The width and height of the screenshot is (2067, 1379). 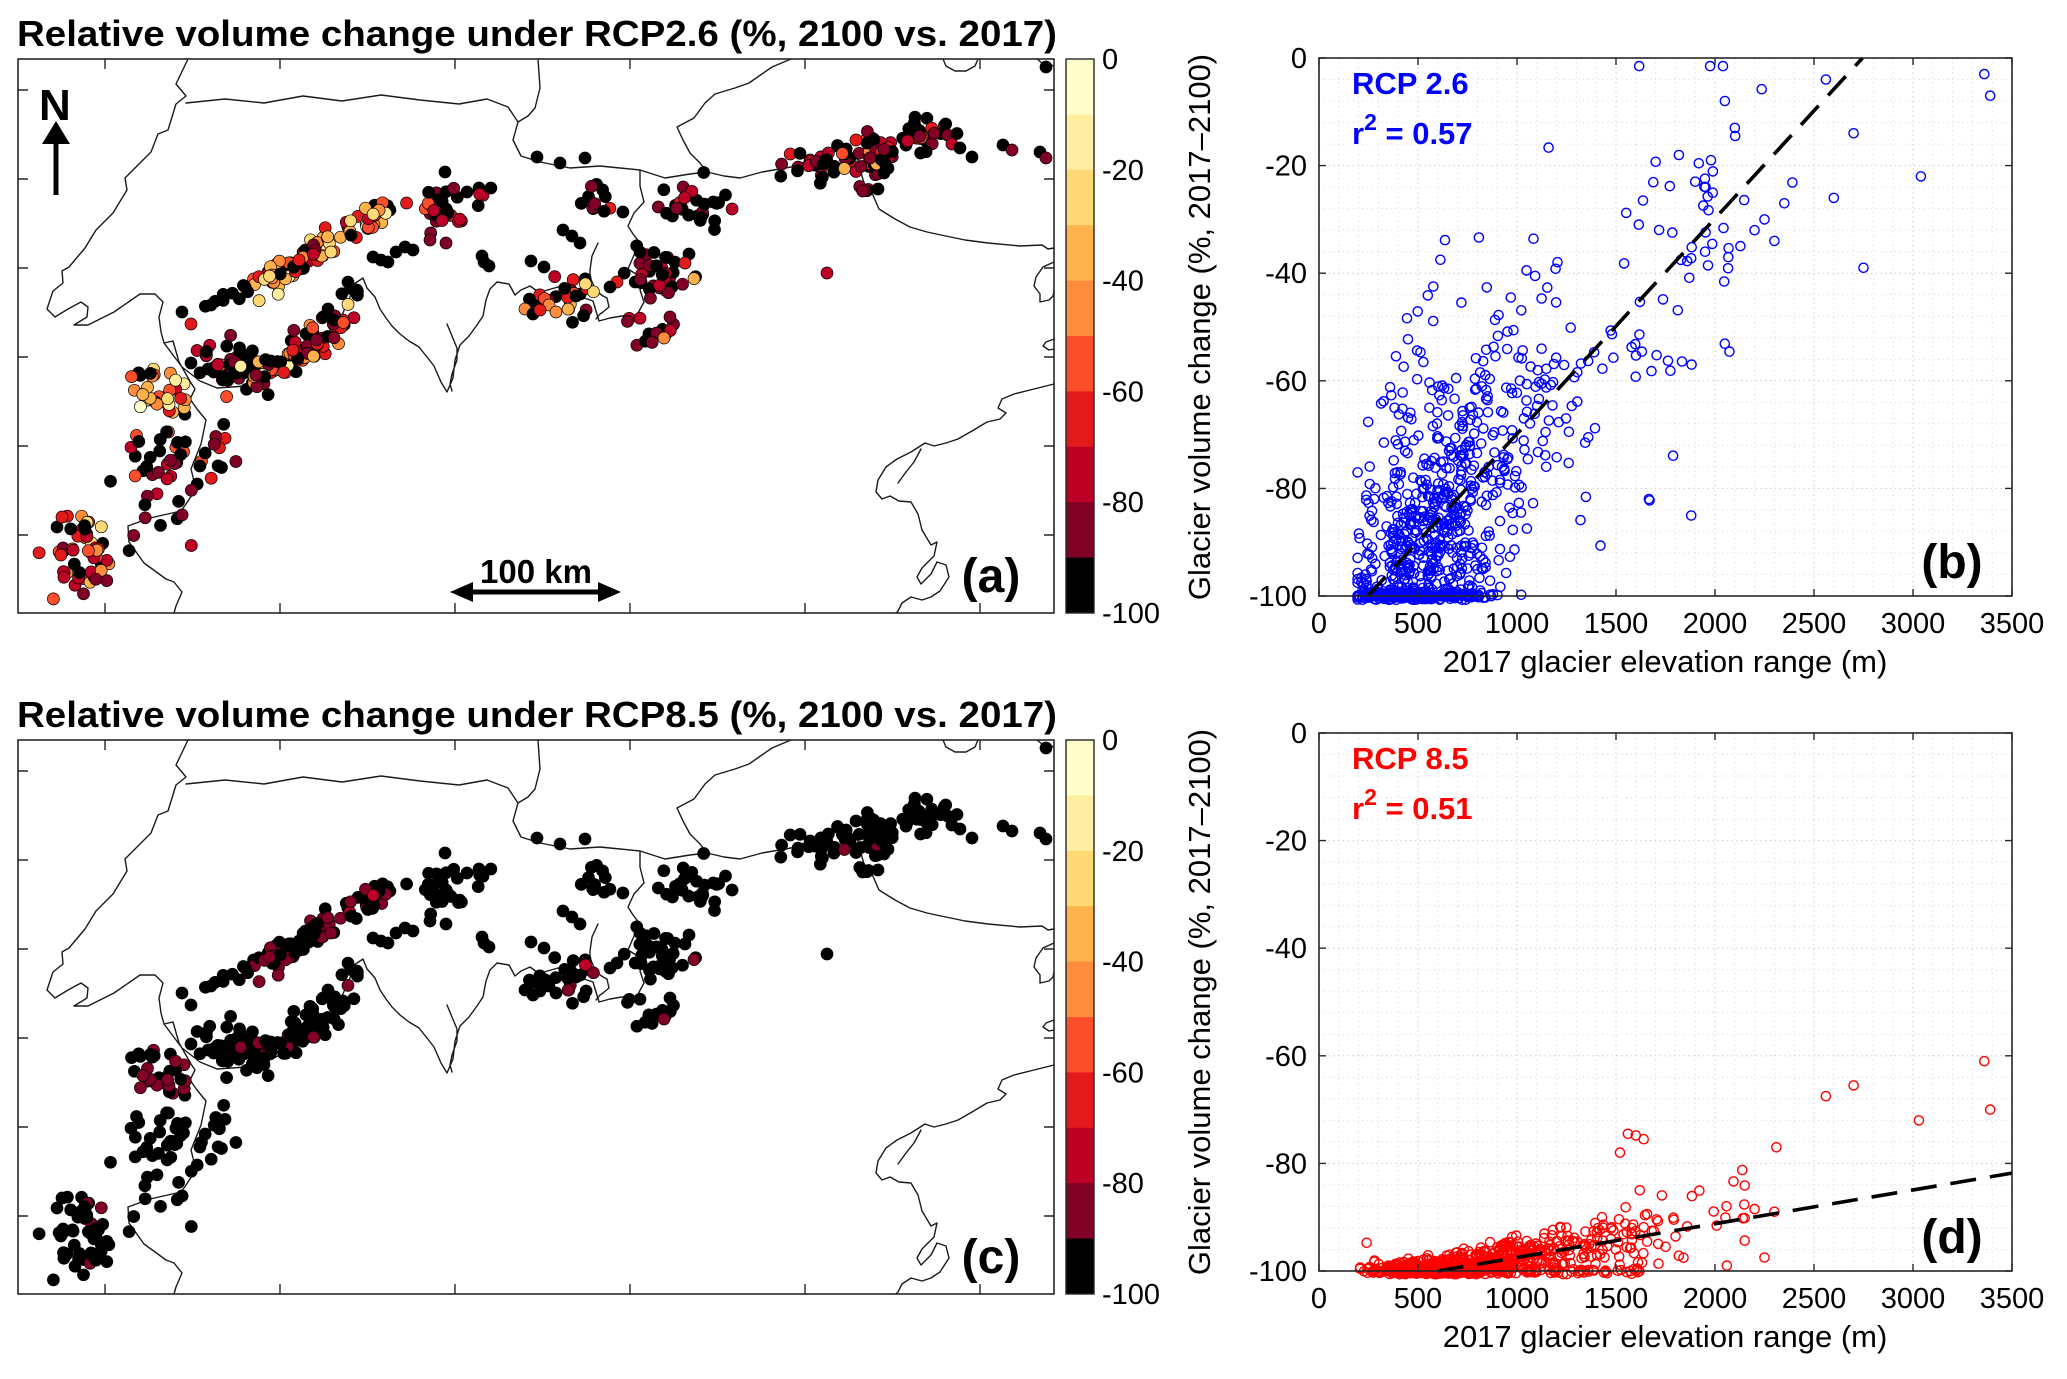 I want to click on svg-text: N, so click(x=55, y=105).